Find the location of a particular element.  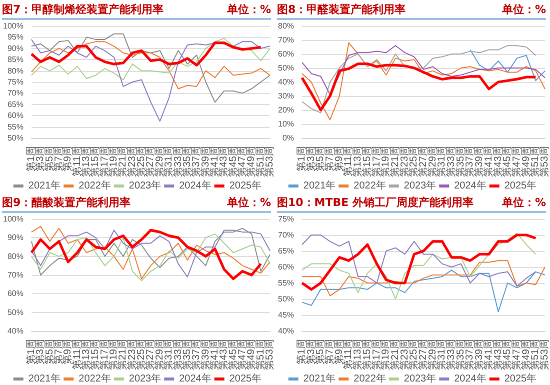

y-tick-label: 0% is located at coordinates (288, 138).